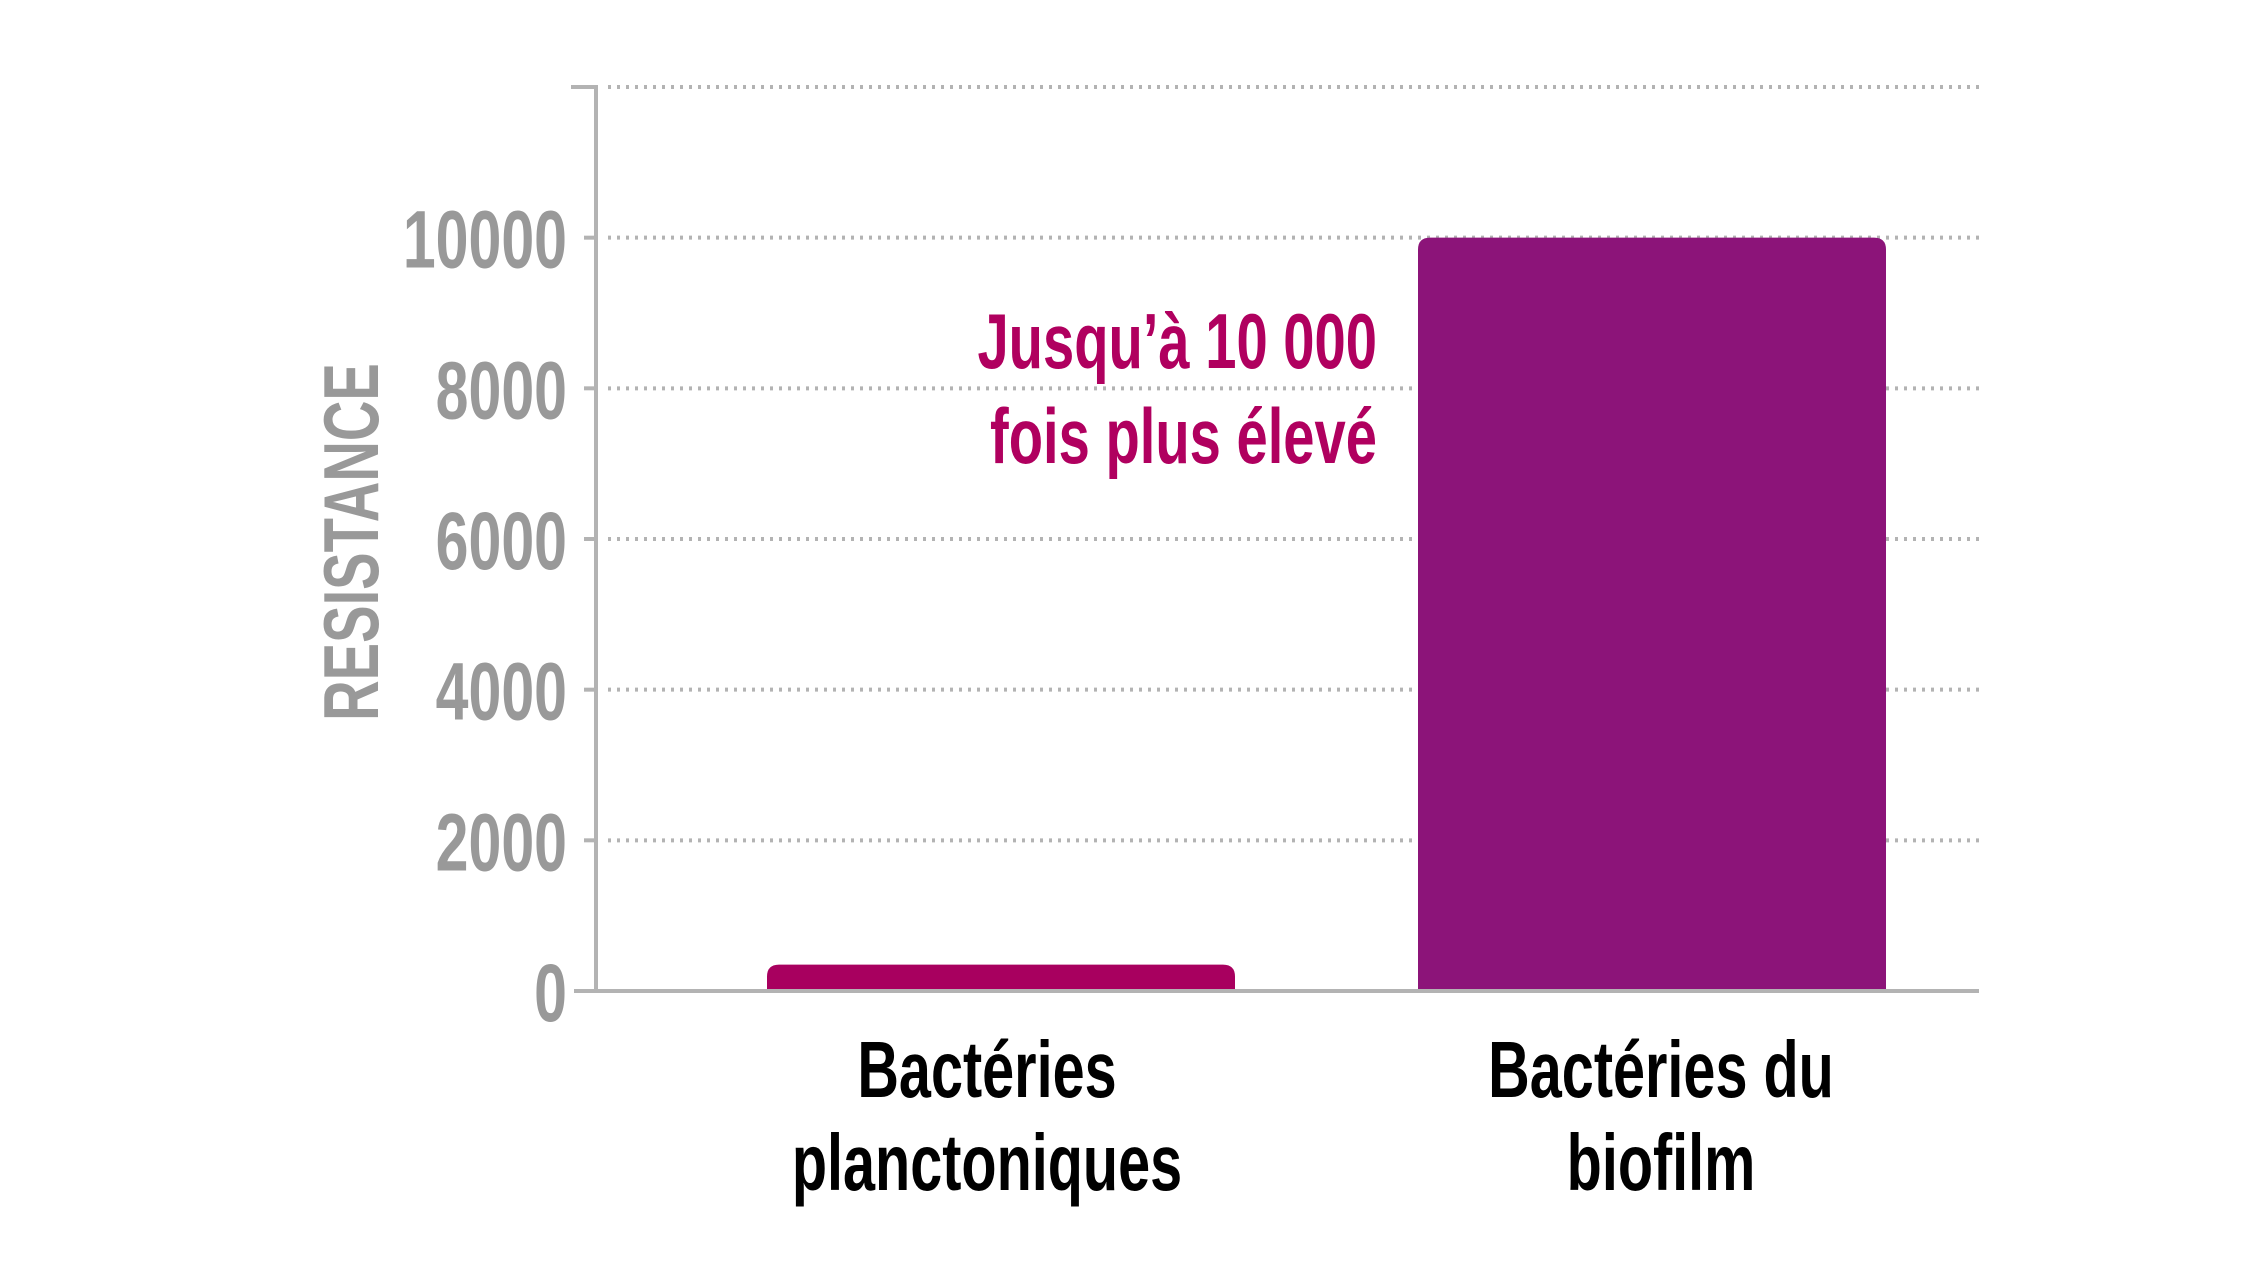  What do you see at coordinates (986, 1070) in the screenshot?
I see `category-label-1-line-1: Bactéries` at bounding box center [986, 1070].